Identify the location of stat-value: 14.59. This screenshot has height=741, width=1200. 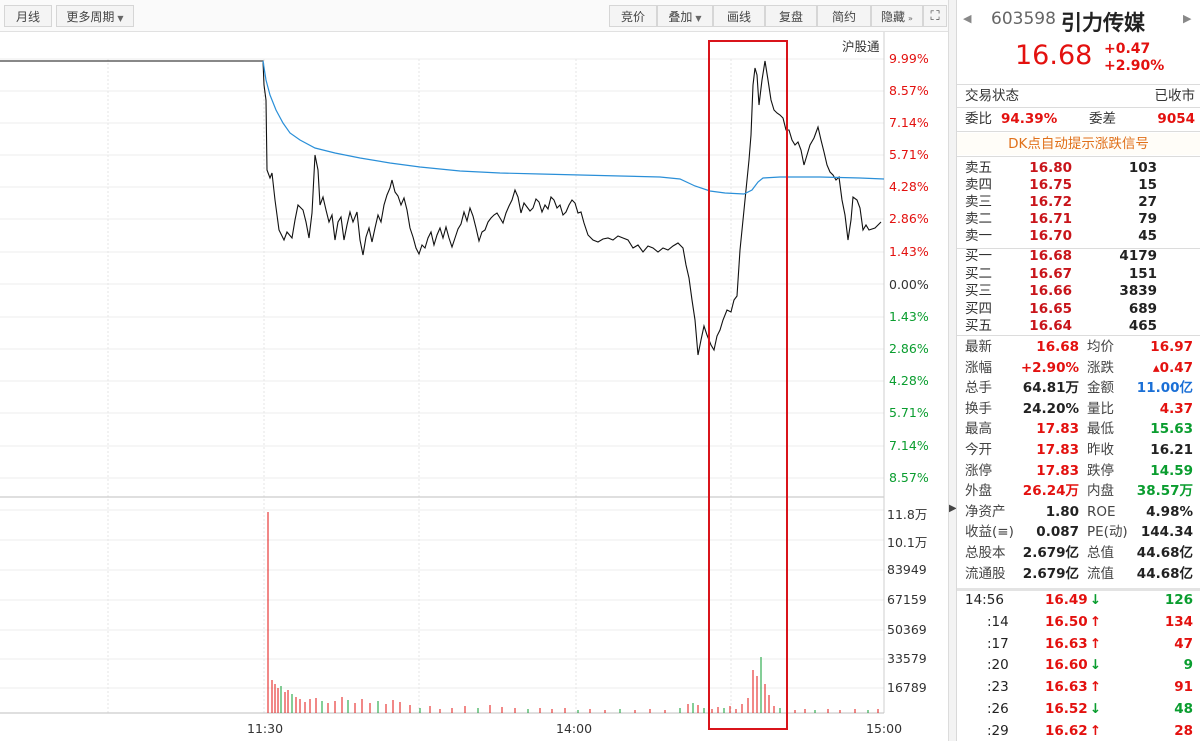
(1171, 470).